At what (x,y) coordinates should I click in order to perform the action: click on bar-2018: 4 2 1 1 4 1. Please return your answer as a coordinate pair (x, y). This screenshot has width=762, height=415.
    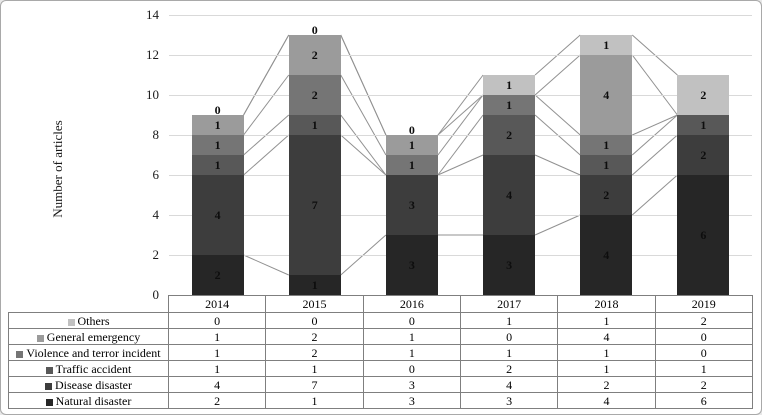
    Looking at the image, I should click on (606, 148).